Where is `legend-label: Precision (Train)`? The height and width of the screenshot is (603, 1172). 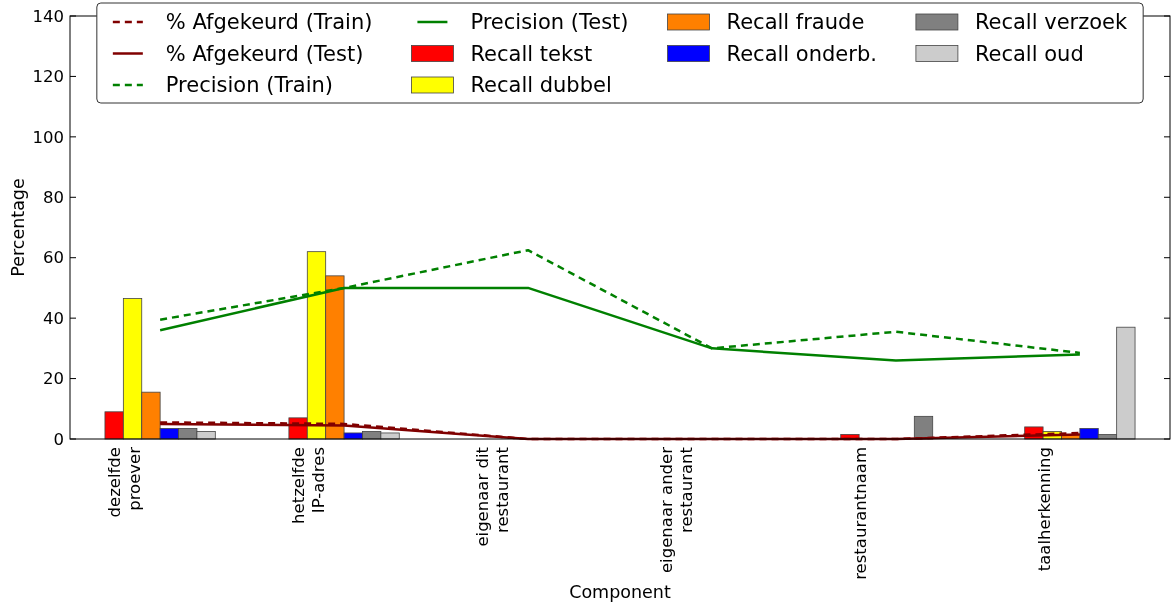
legend-label: Precision (Train) is located at coordinates (249, 85).